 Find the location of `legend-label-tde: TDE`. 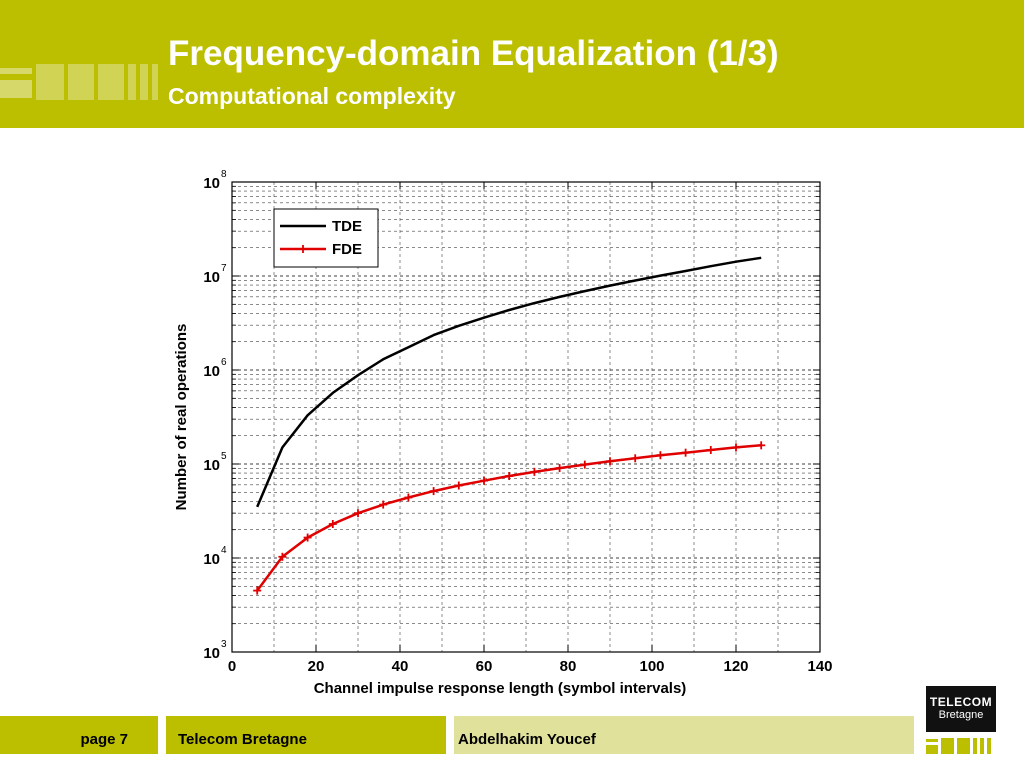

legend-label-tde: TDE is located at coordinates (347, 226).